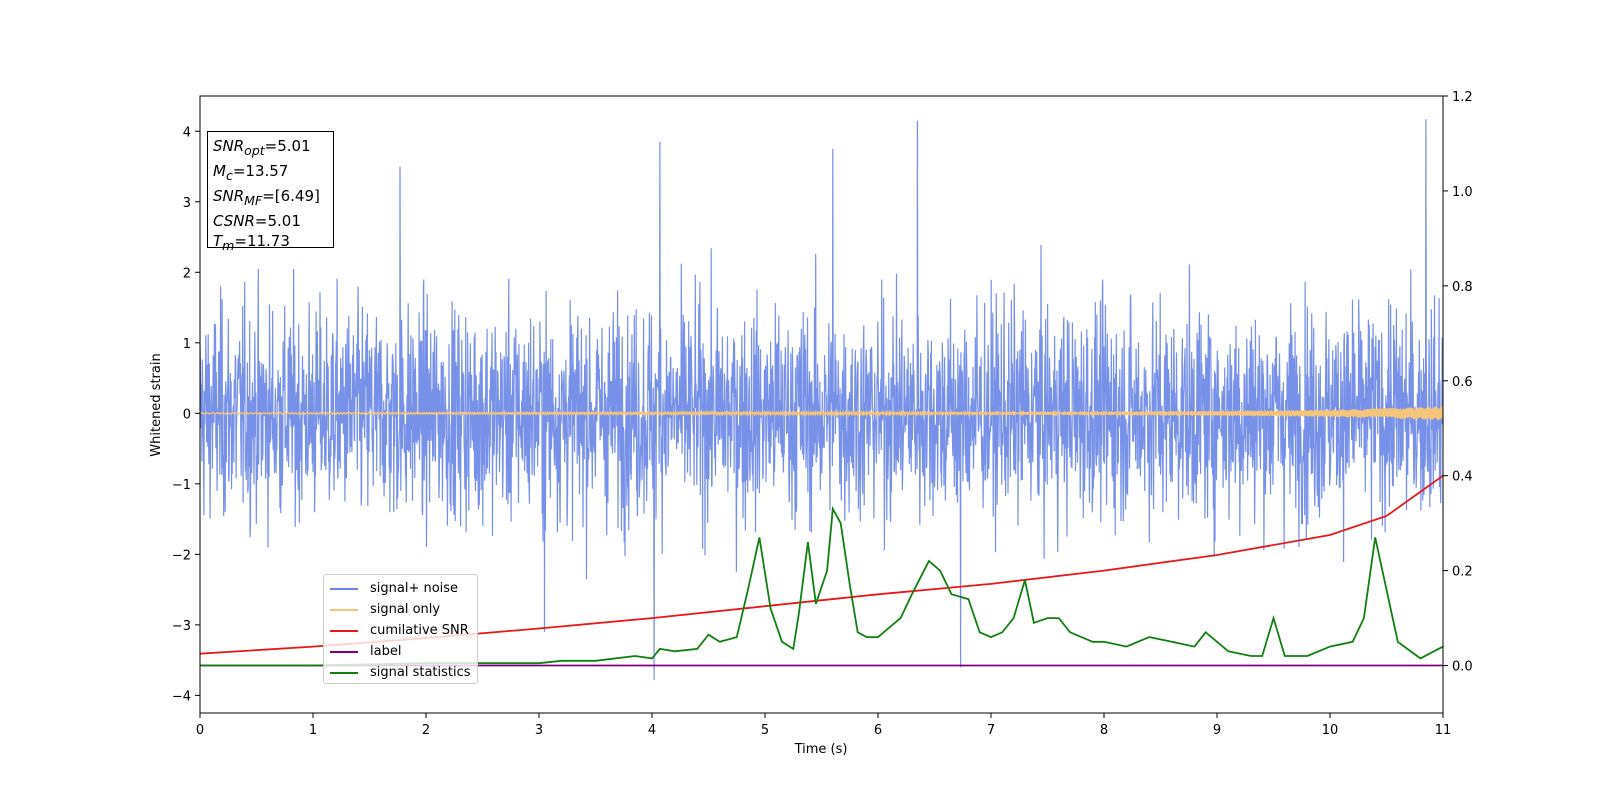  I want to click on y2-tick-label: 0.2, so click(1462, 572).